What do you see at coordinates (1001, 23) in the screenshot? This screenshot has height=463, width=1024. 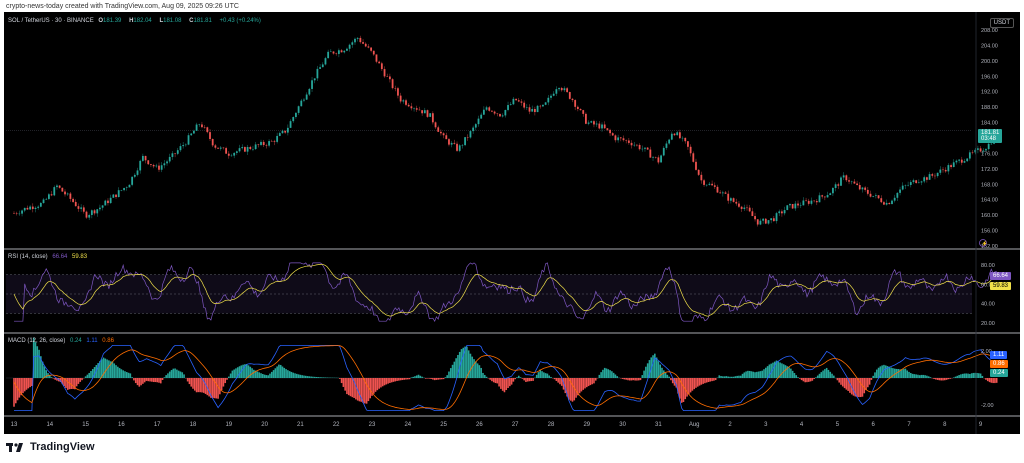 I see `currency-button: USDT` at bounding box center [1001, 23].